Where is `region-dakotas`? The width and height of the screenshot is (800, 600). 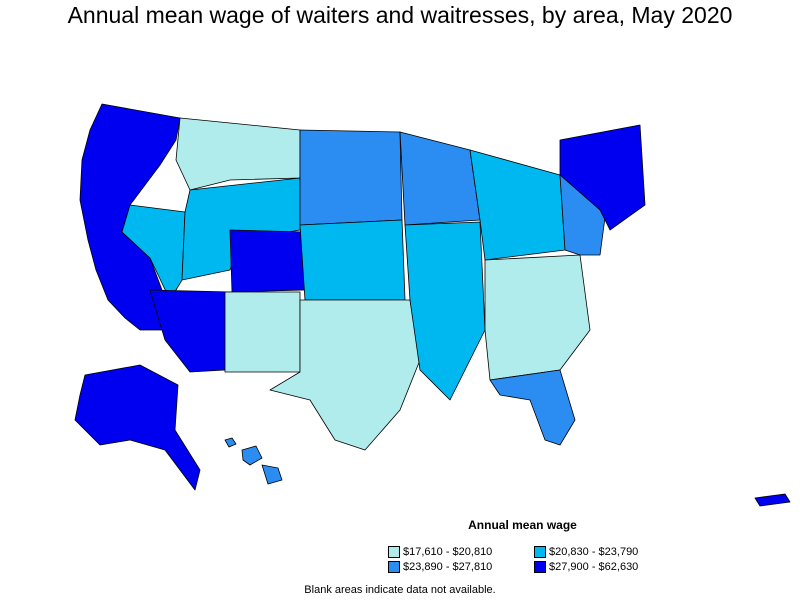
region-dakotas is located at coordinates (351, 177).